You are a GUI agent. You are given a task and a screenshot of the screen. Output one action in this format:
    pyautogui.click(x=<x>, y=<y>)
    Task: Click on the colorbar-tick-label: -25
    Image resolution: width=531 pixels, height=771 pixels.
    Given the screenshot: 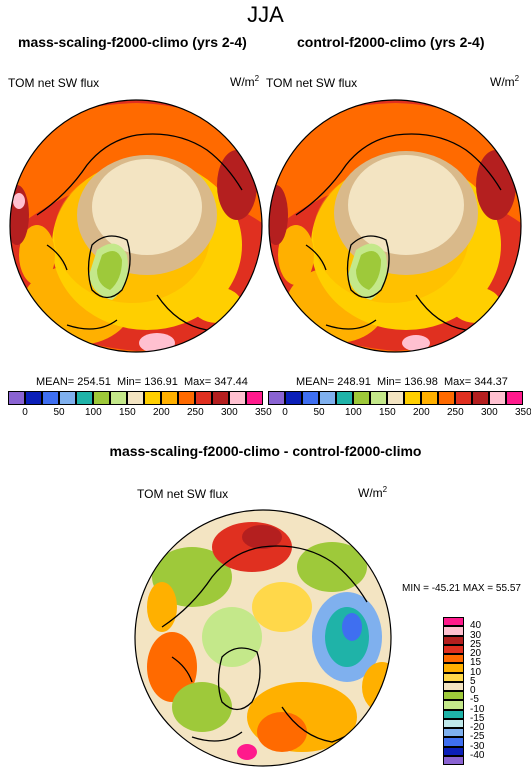 What is the action you would take?
    pyautogui.click(x=477, y=737)
    